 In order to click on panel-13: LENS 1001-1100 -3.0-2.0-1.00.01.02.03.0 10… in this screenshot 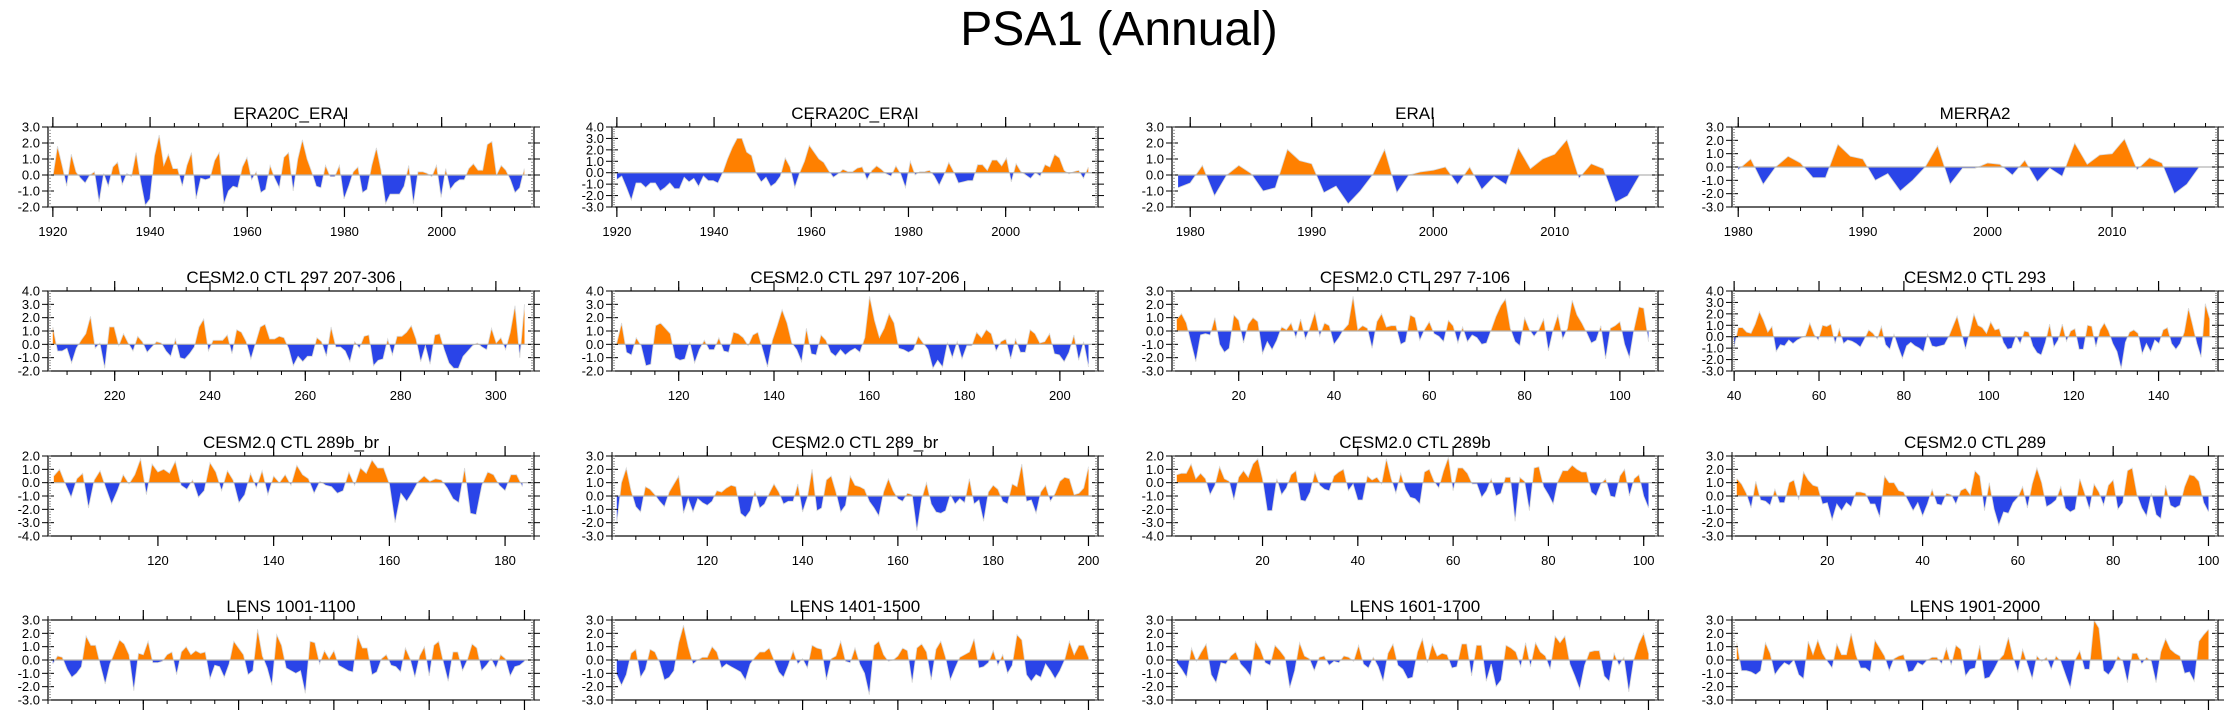, I will do `click(279, 658)`.